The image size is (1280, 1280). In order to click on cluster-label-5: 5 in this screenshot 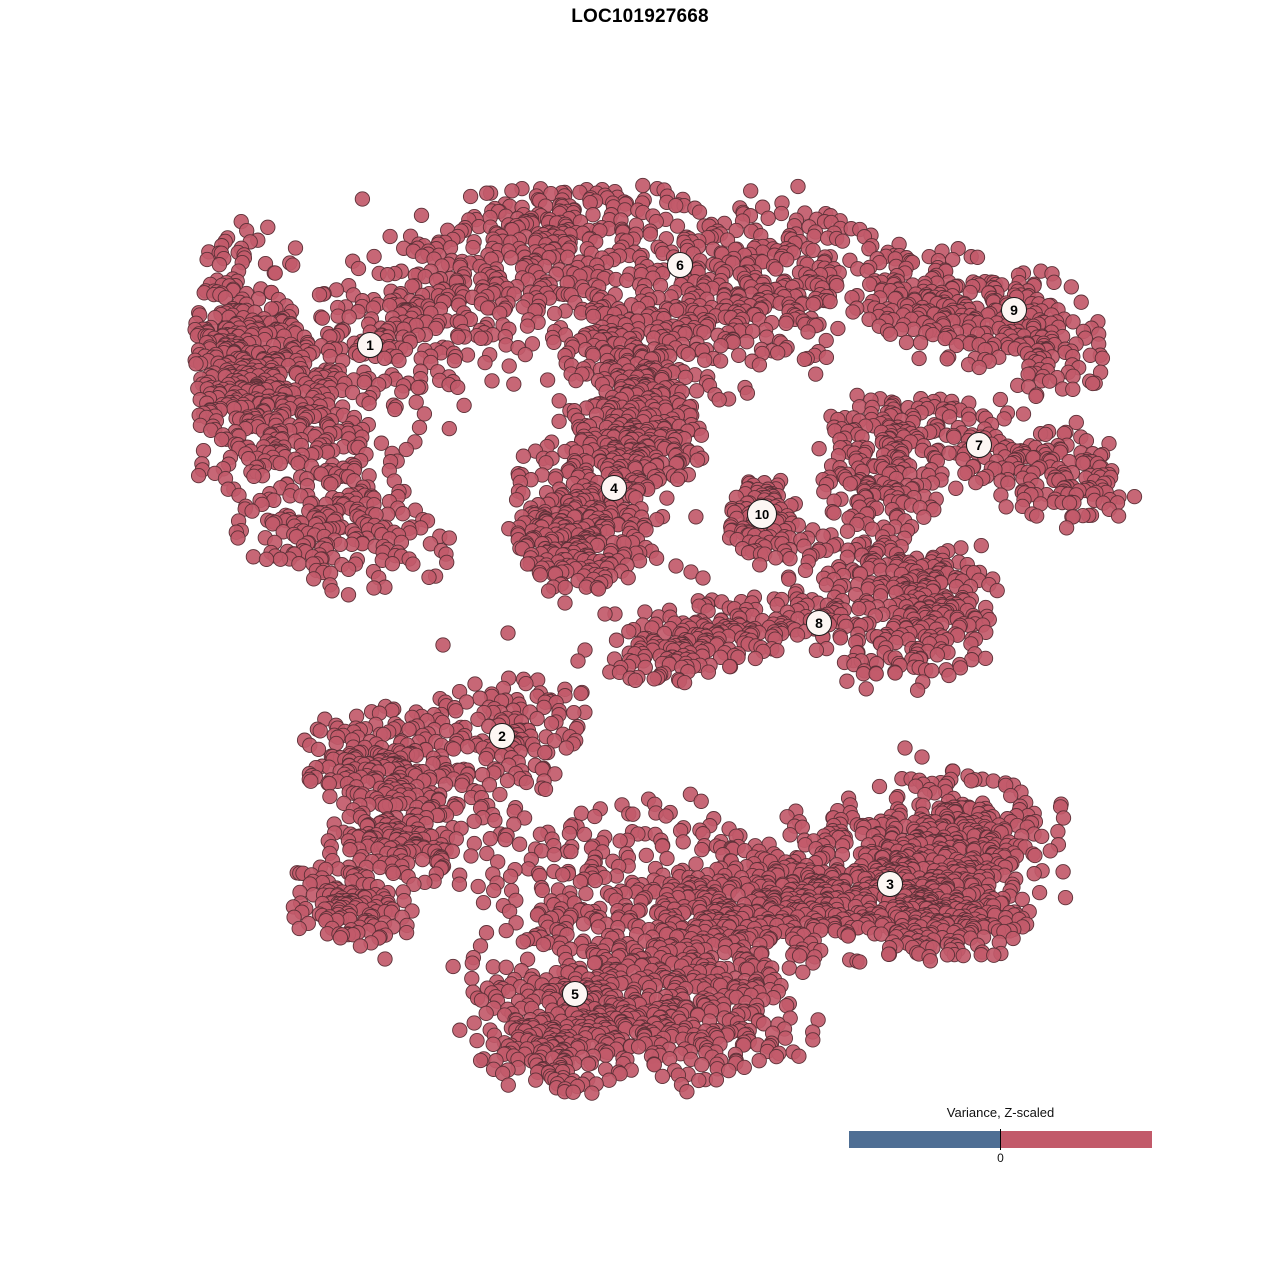, I will do `click(575, 994)`.